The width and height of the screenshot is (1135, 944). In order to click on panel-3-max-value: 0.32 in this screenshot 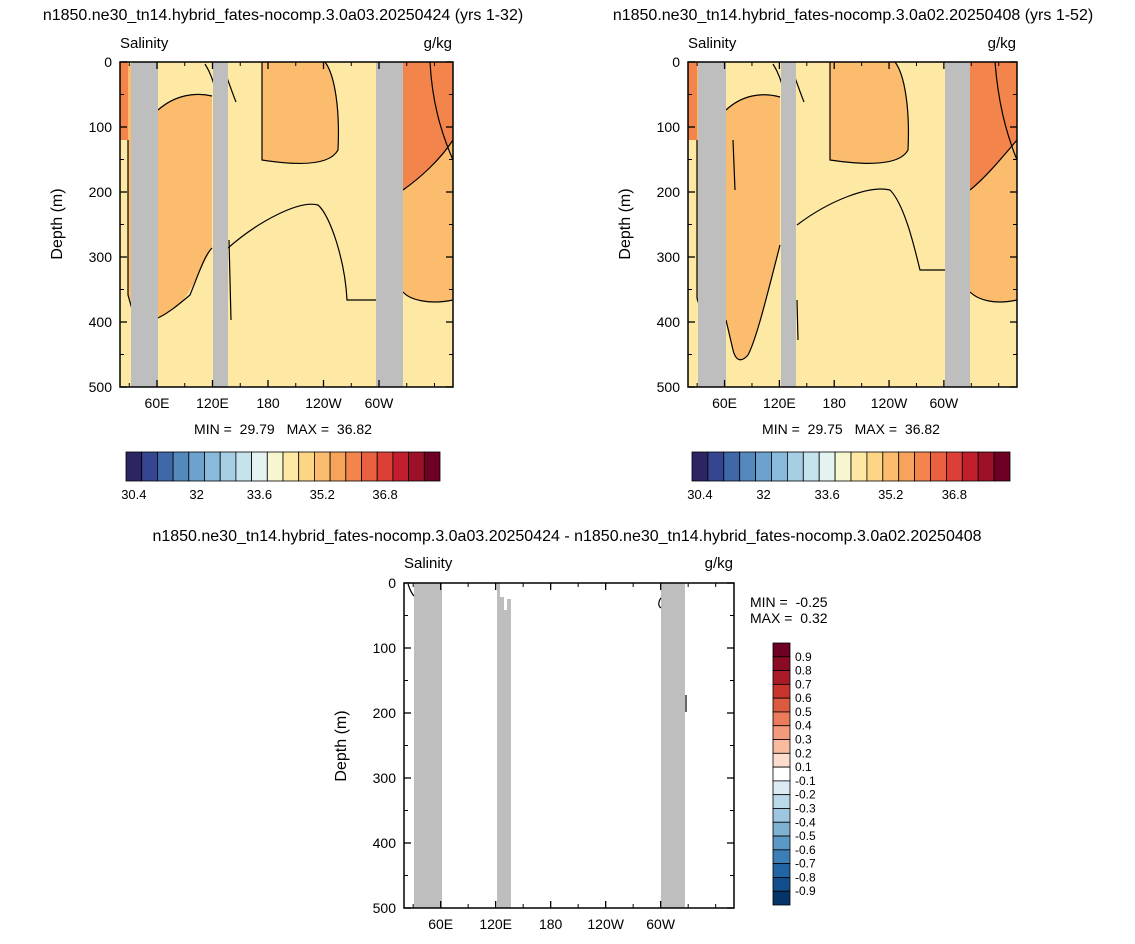, I will do `click(813, 618)`.